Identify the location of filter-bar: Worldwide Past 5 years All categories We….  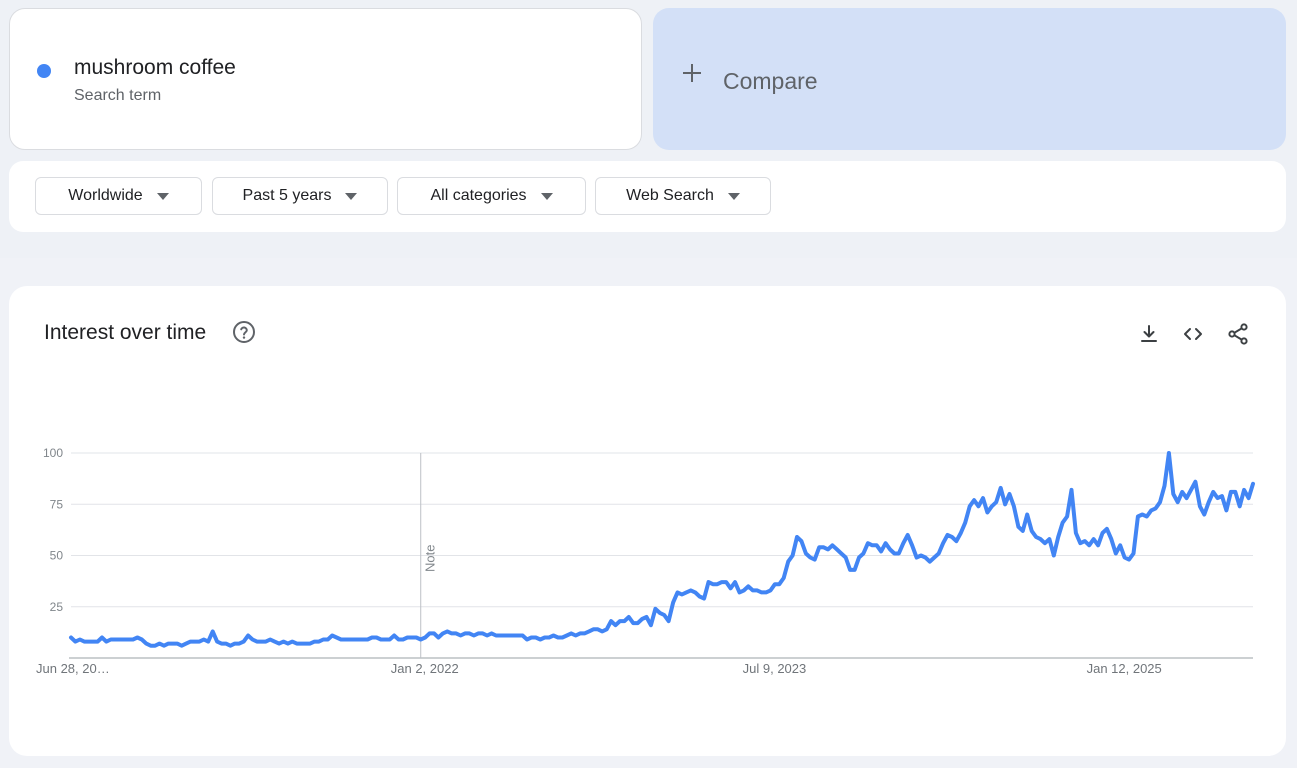
(647, 196).